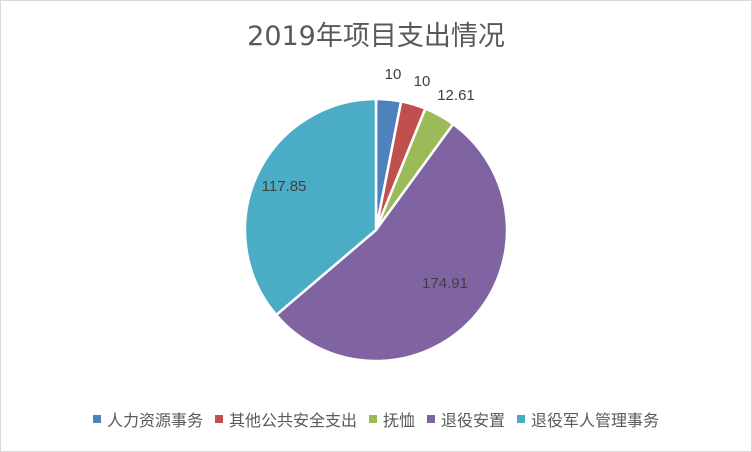  What do you see at coordinates (445, 283) in the screenshot?
I see `data-label: 174.91` at bounding box center [445, 283].